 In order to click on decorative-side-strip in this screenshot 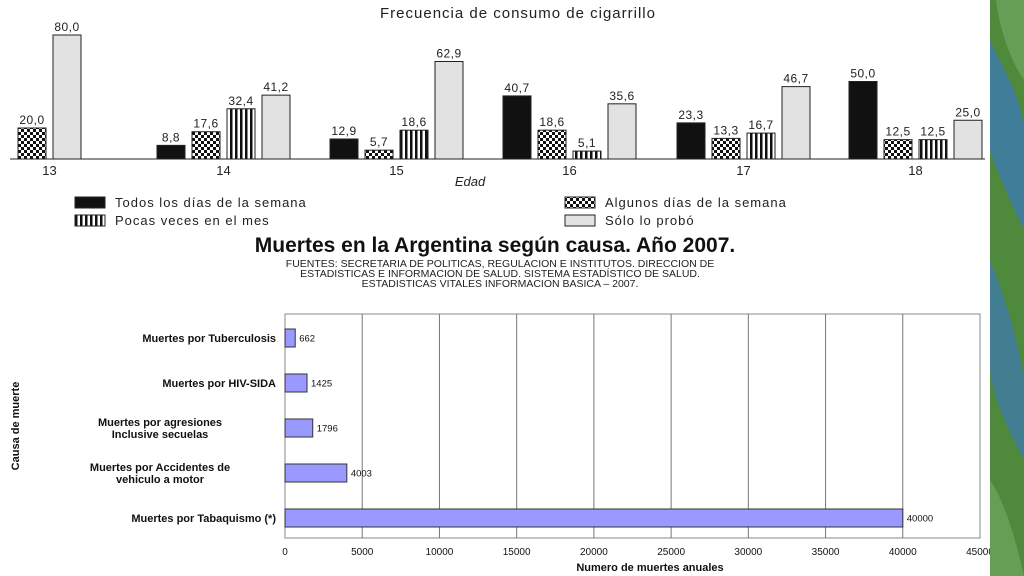, I will do `click(1007, 288)`.